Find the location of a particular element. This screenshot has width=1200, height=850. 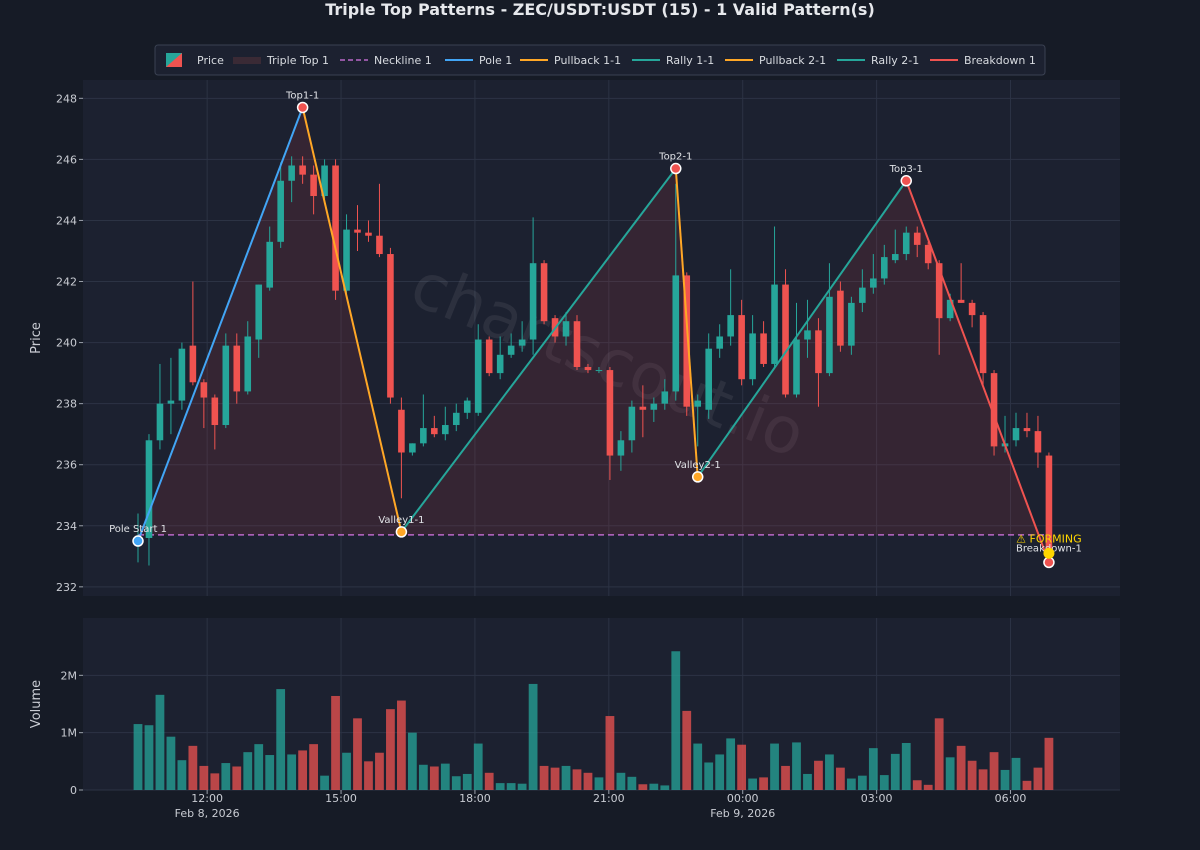

legend-label: Rally 2-1 is located at coordinates (895, 60).